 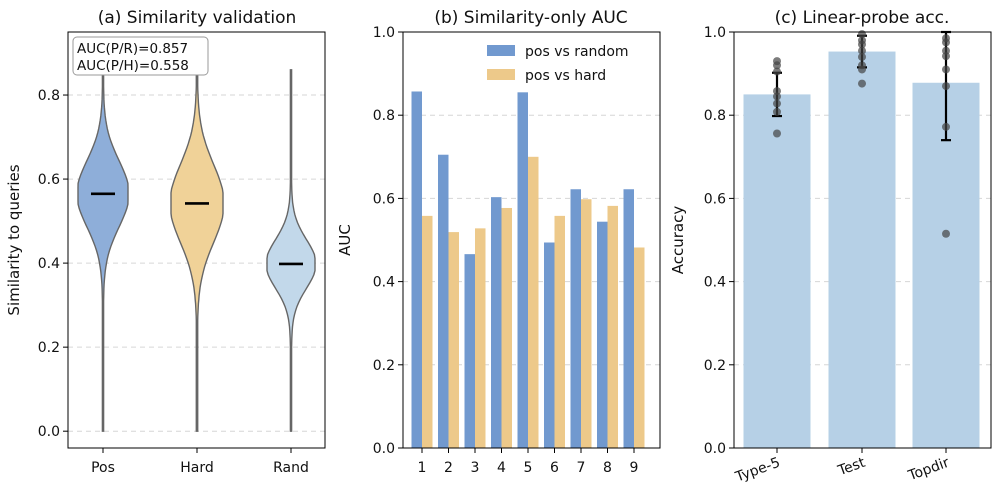 I want to click on panel-a-y-axis-label: Similarity to queries, so click(x=14, y=239).